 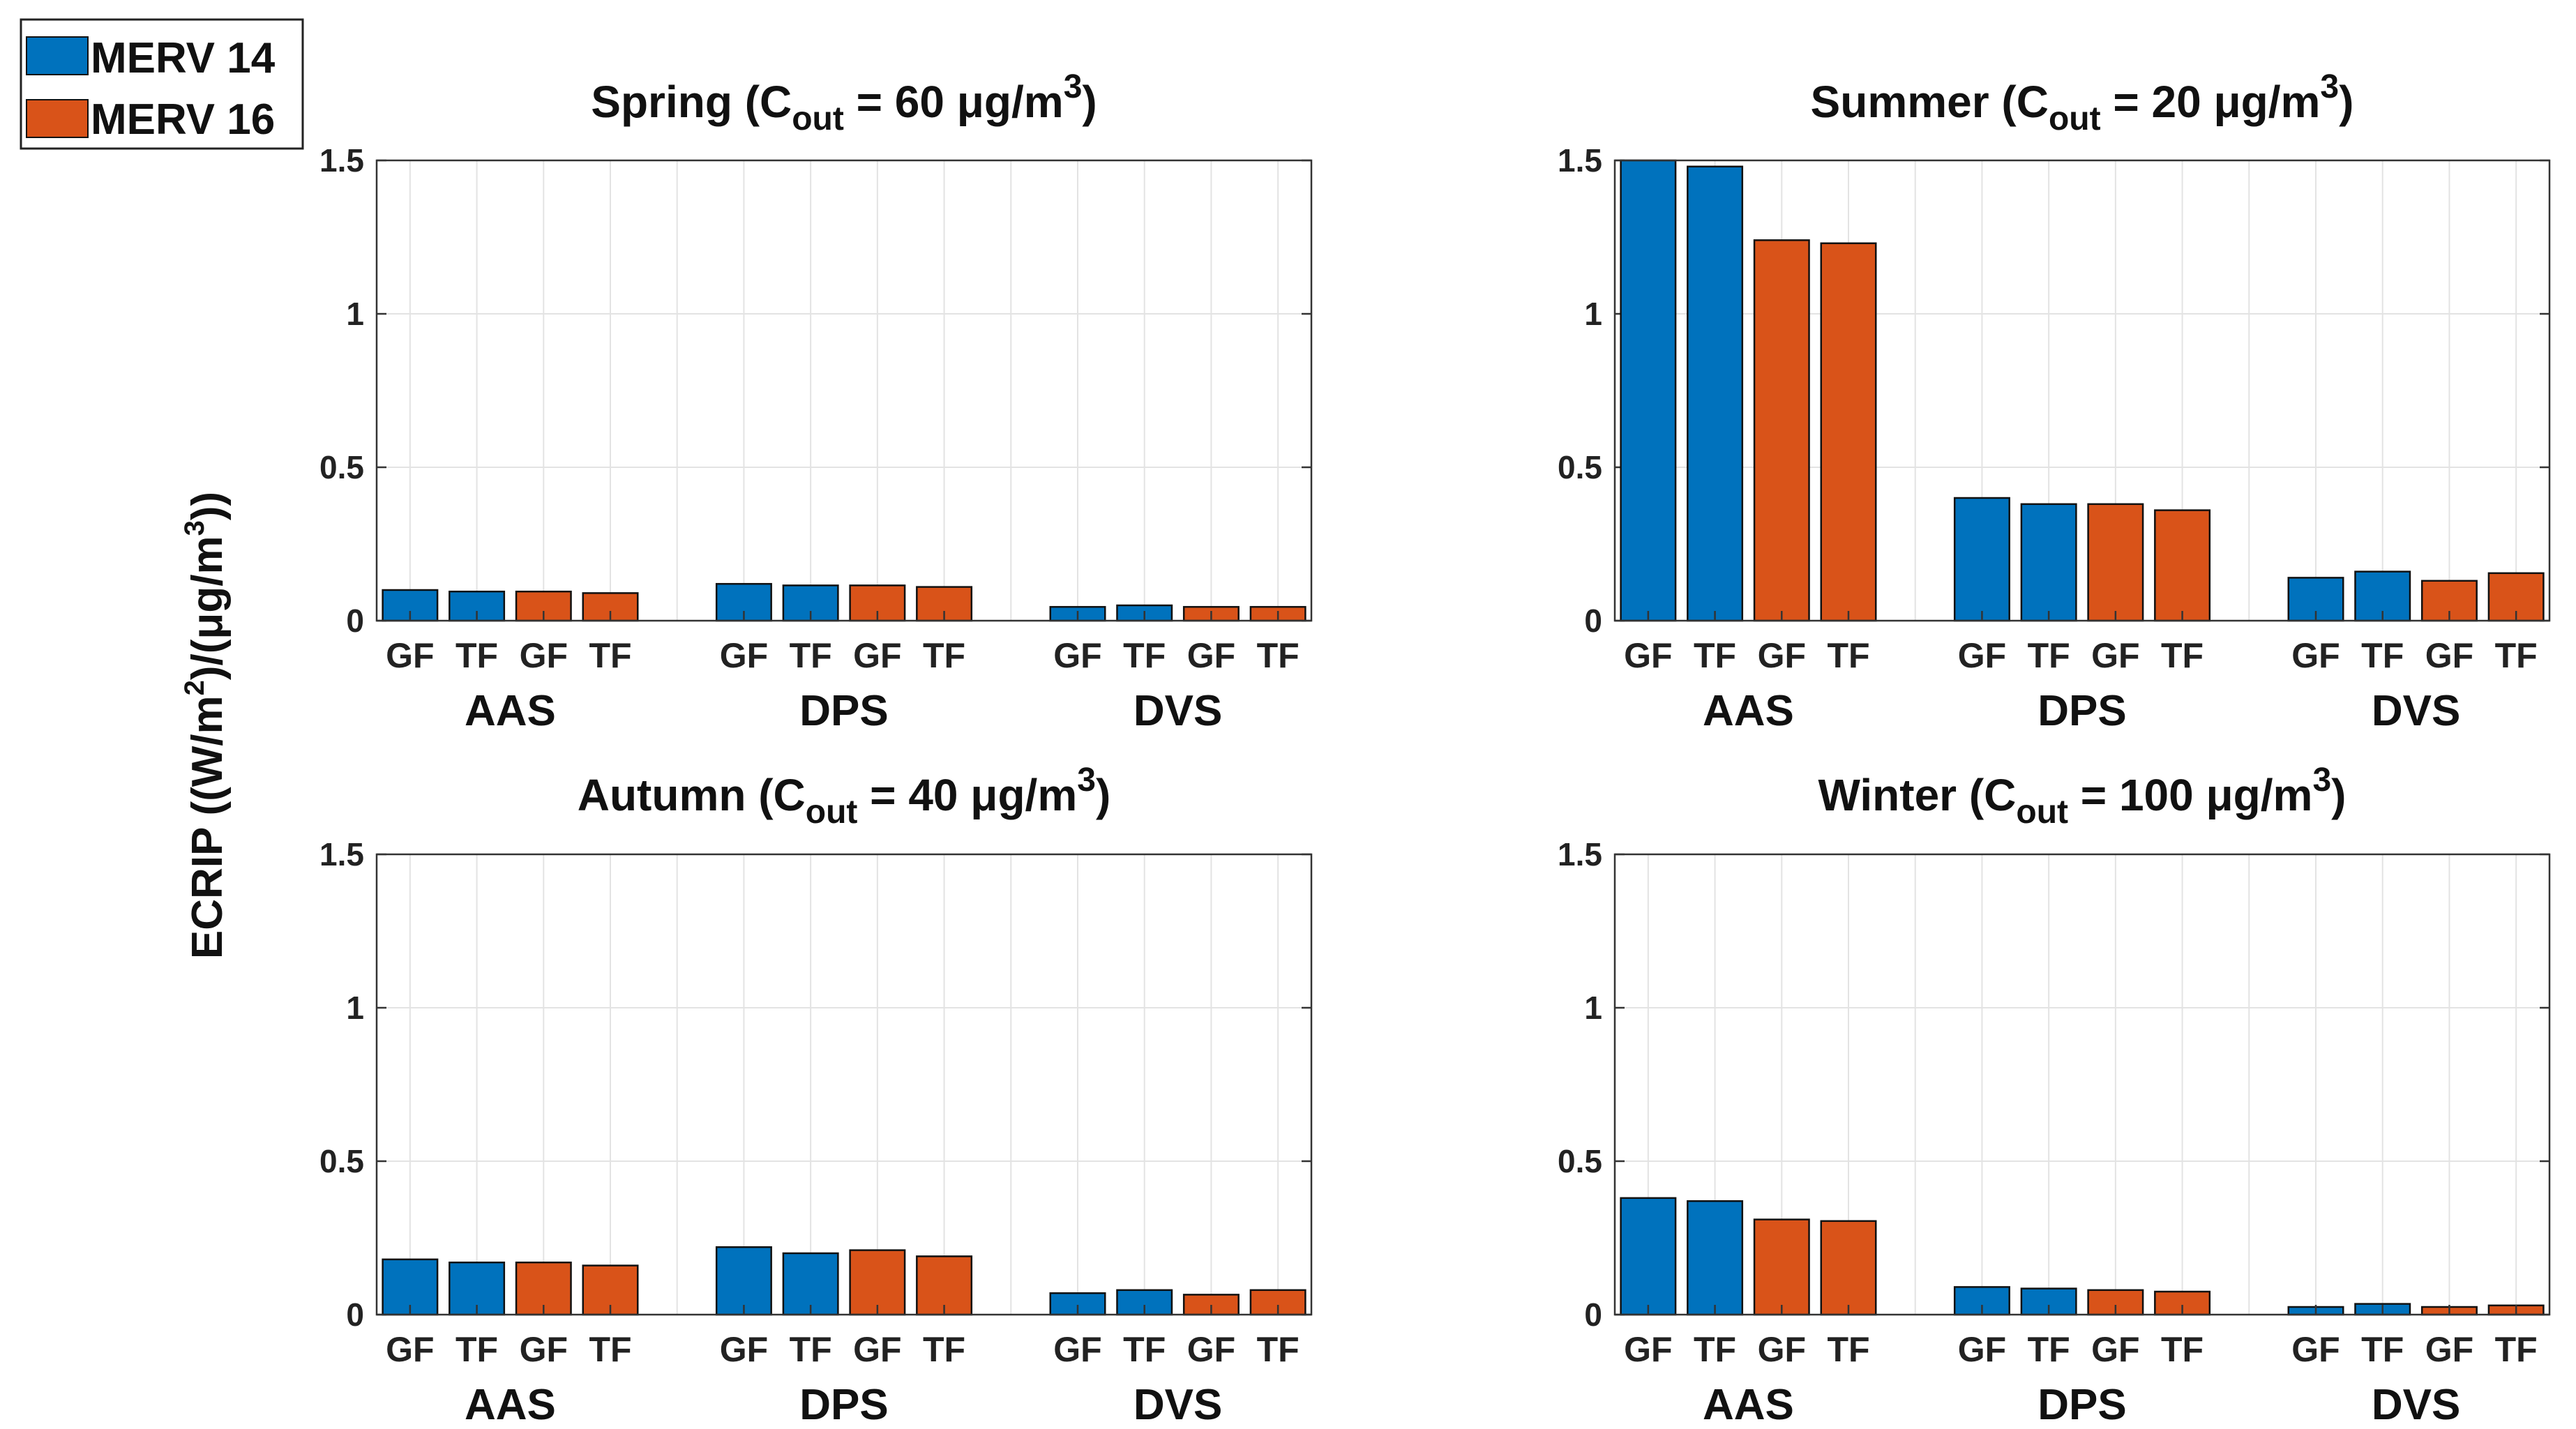 I want to click on legend-swatch-merv16, so click(x=57, y=118).